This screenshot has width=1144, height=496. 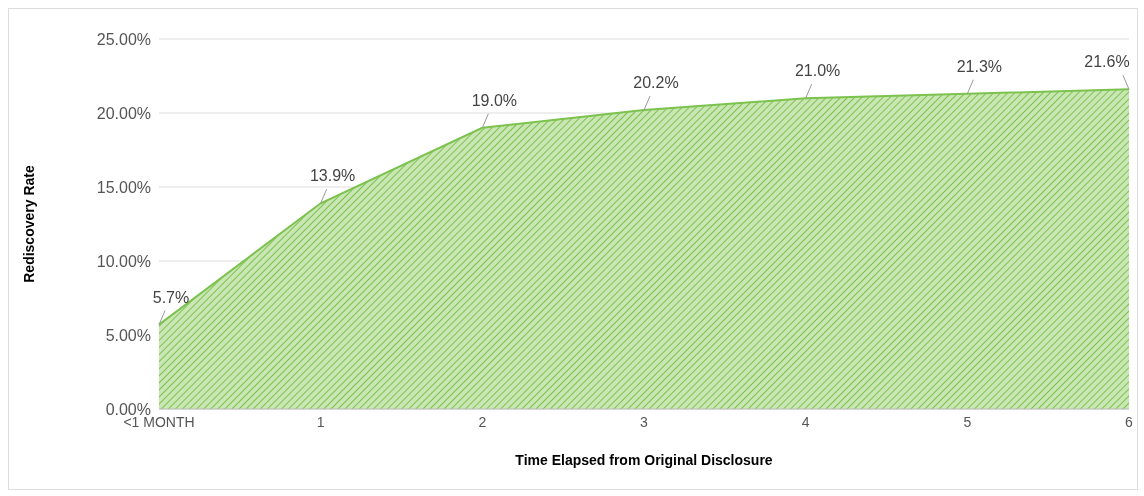 I want to click on x-tick-label: 6, so click(x=1129, y=421).